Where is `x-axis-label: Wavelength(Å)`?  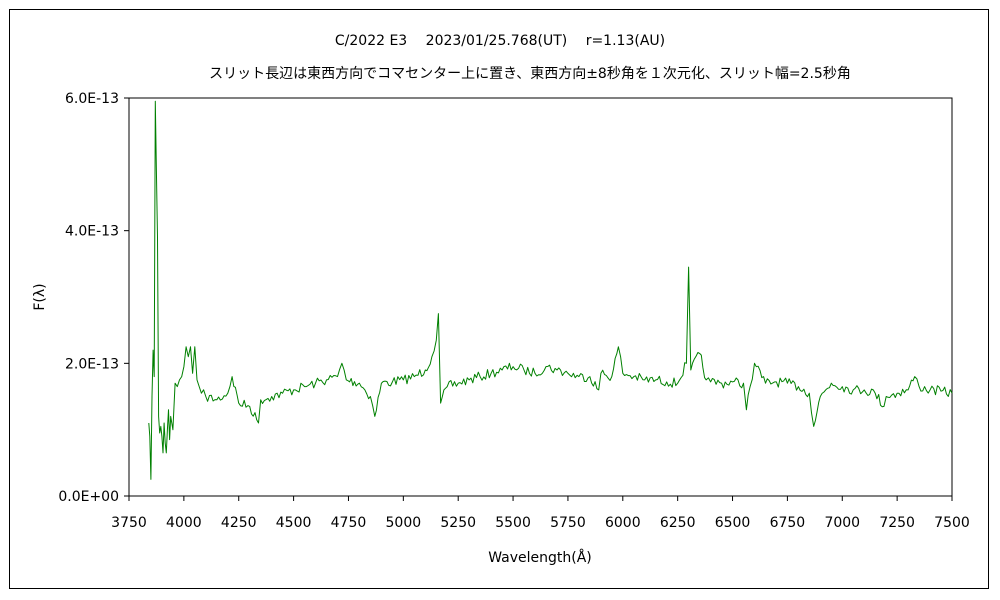
x-axis-label: Wavelength(Å) is located at coordinates (540, 557).